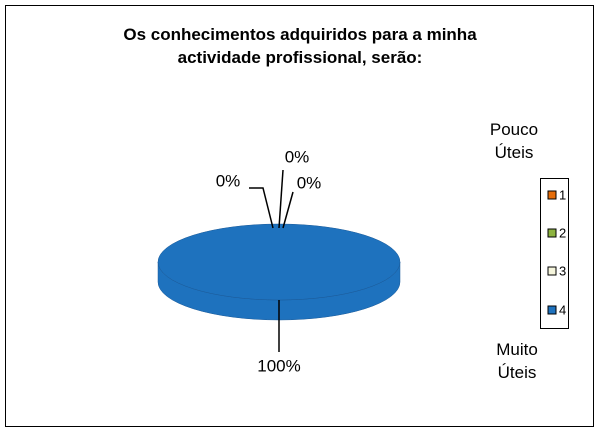  What do you see at coordinates (562, 232) in the screenshot?
I see `legend-label: 2` at bounding box center [562, 232].